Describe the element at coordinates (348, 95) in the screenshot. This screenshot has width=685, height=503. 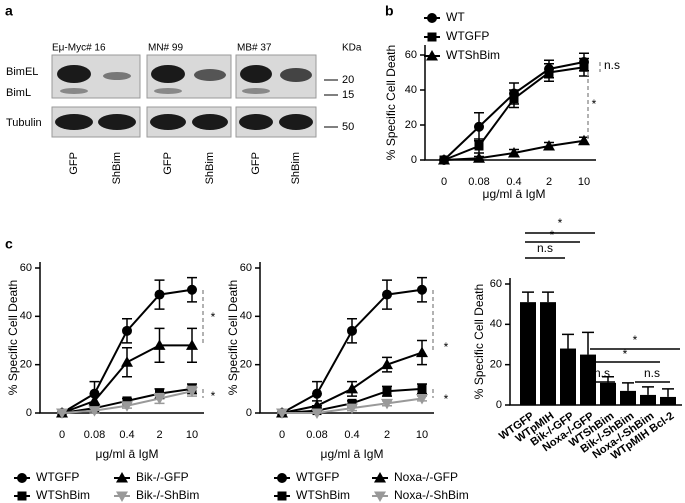
I see `kda-marker: 15` at that location.